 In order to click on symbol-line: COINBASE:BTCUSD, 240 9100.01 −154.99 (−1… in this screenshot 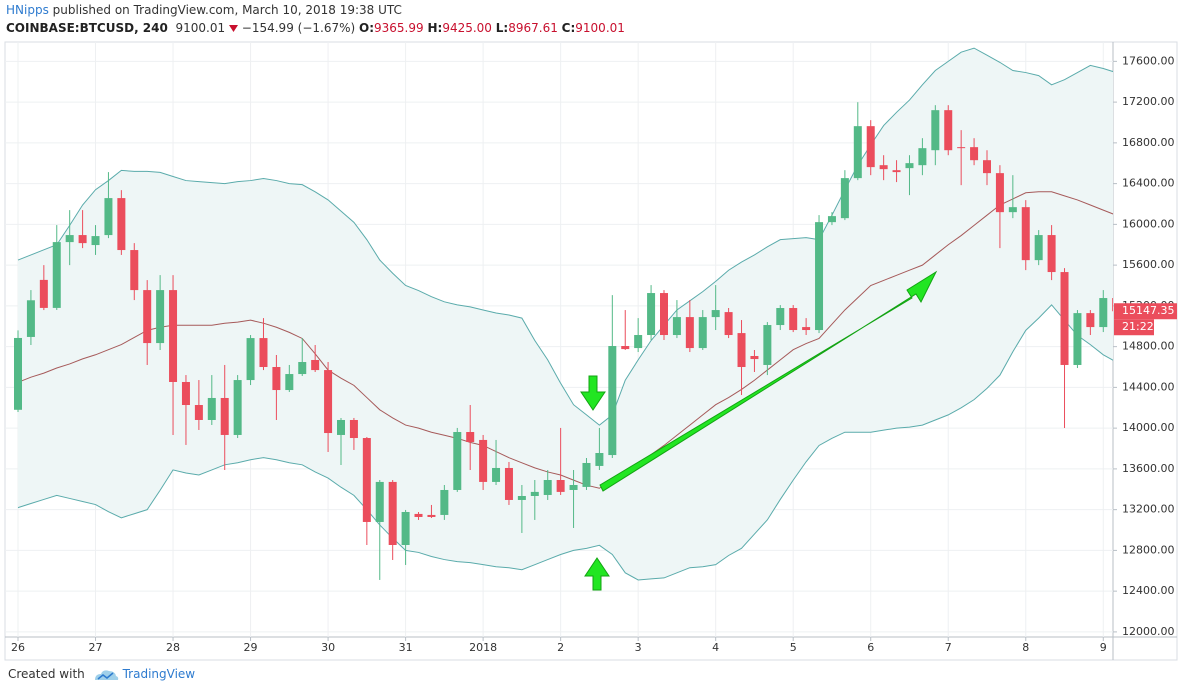, I will do `click(315, 28)`.